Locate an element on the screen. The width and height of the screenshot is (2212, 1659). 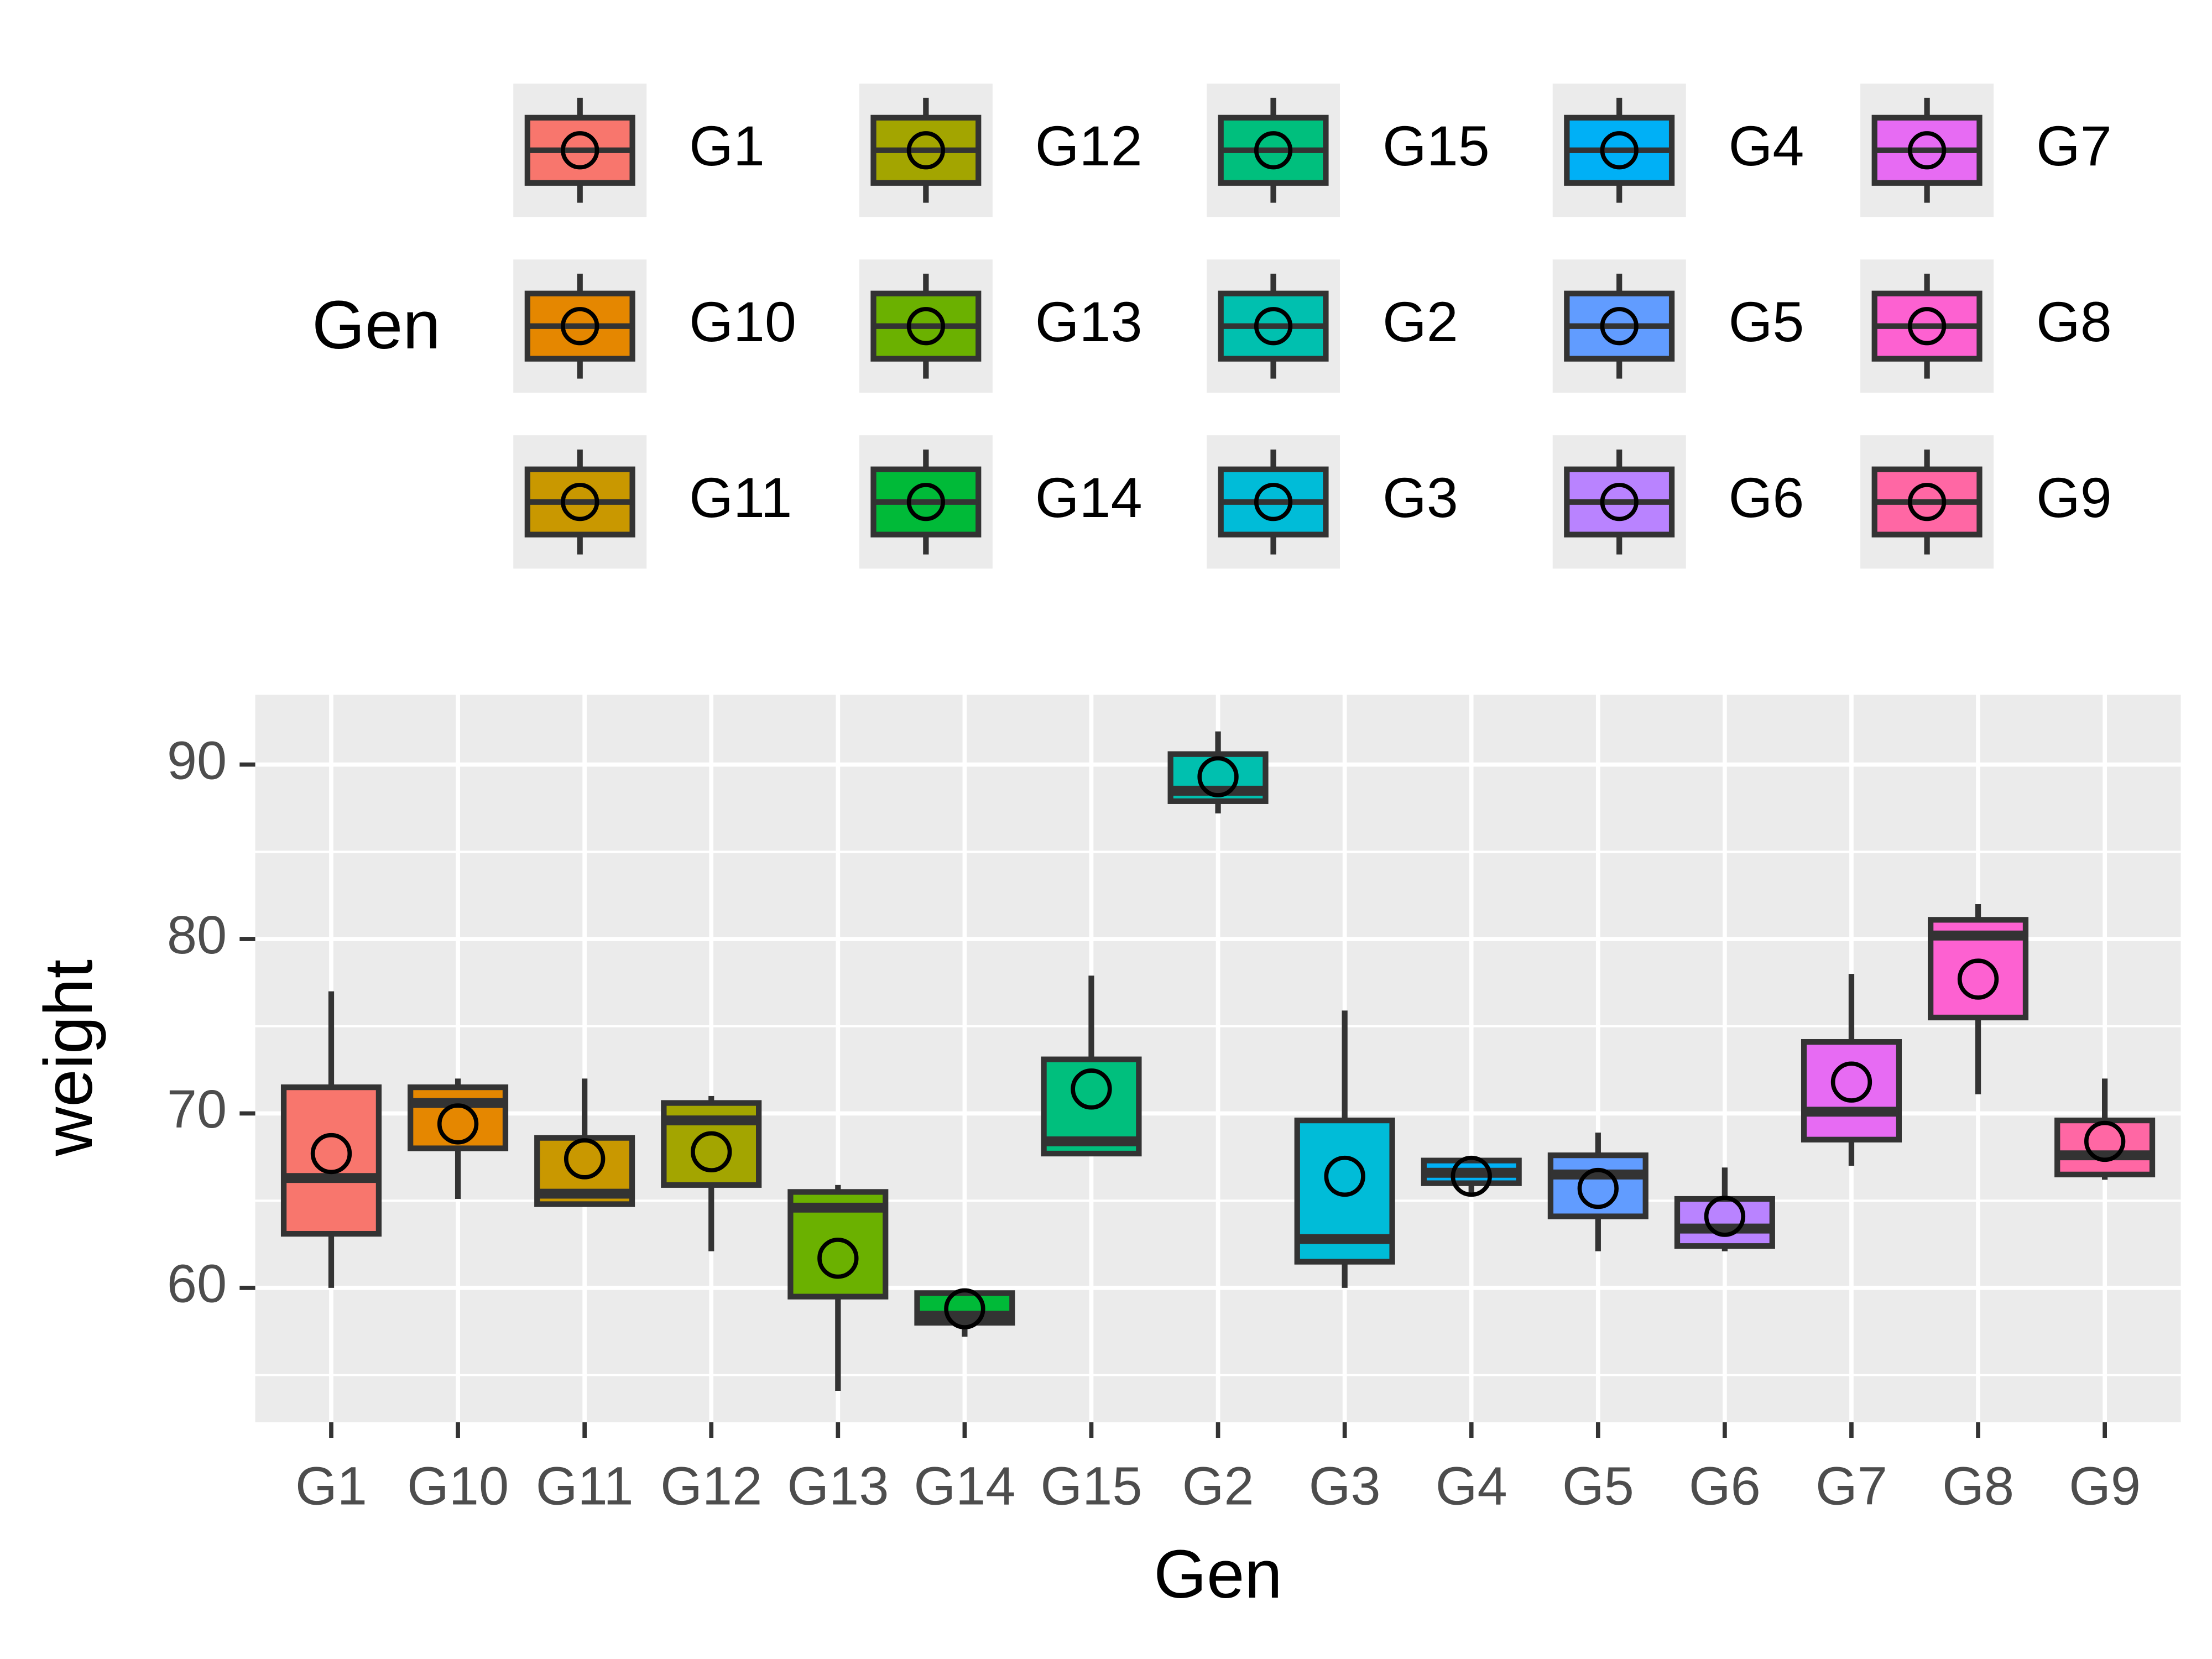
legend-item: G5 is located at coordinates (1678, 326).